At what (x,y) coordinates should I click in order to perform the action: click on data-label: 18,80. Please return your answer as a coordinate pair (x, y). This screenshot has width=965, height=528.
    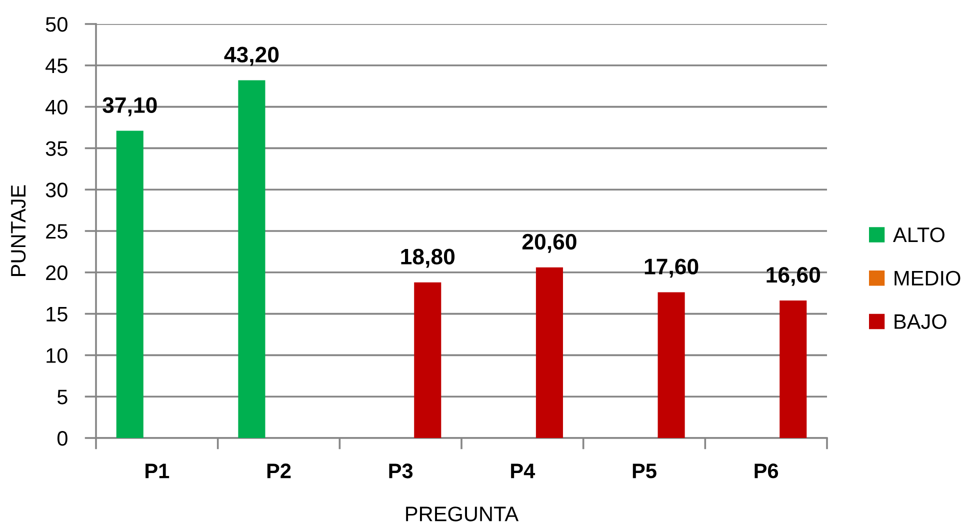
    Looking at the image, I should click on (428, 258).